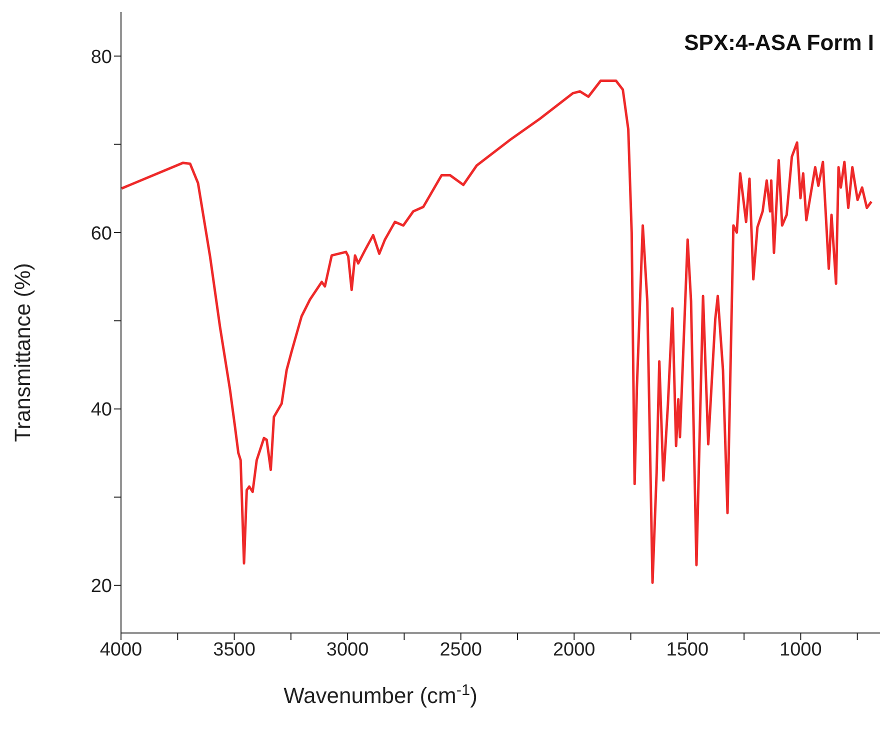 This screenshot has height=729, width=880. I want to click on y-tick-label: 40, so click(101, 410).